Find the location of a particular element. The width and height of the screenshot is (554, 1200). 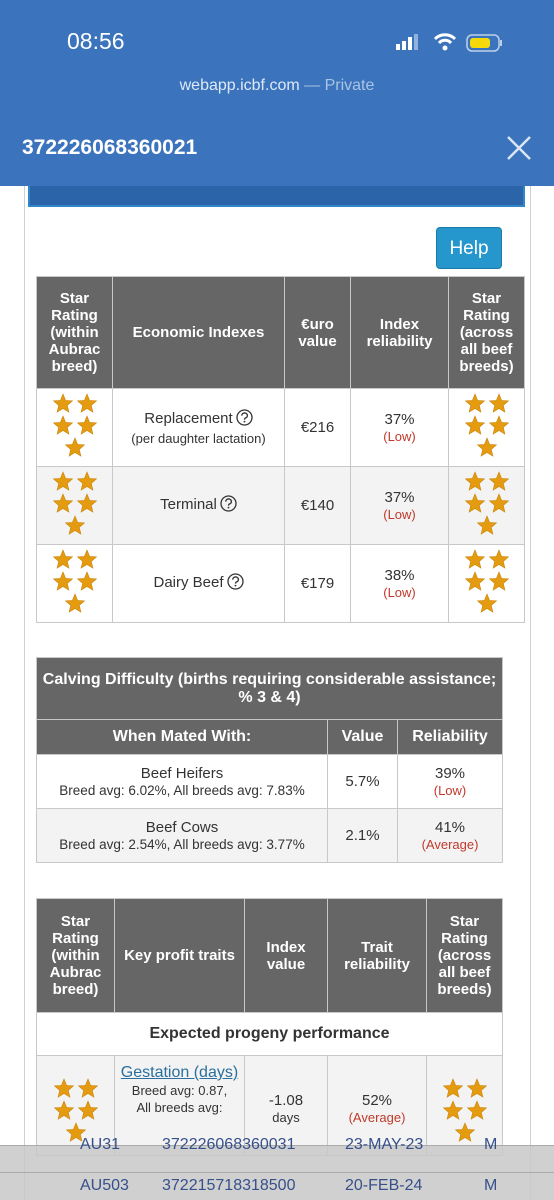

help-button: Help is located at coordinates (469, 248).